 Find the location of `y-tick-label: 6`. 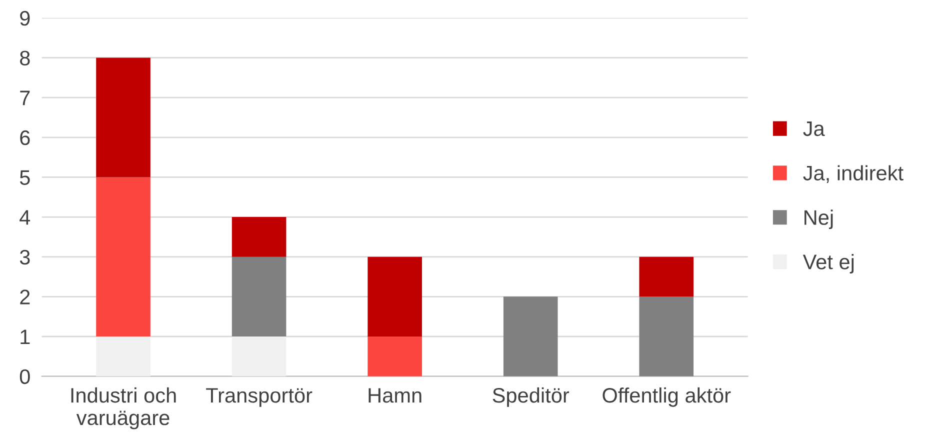

y-tick-label: 6 is located at coordinates (25, 138).